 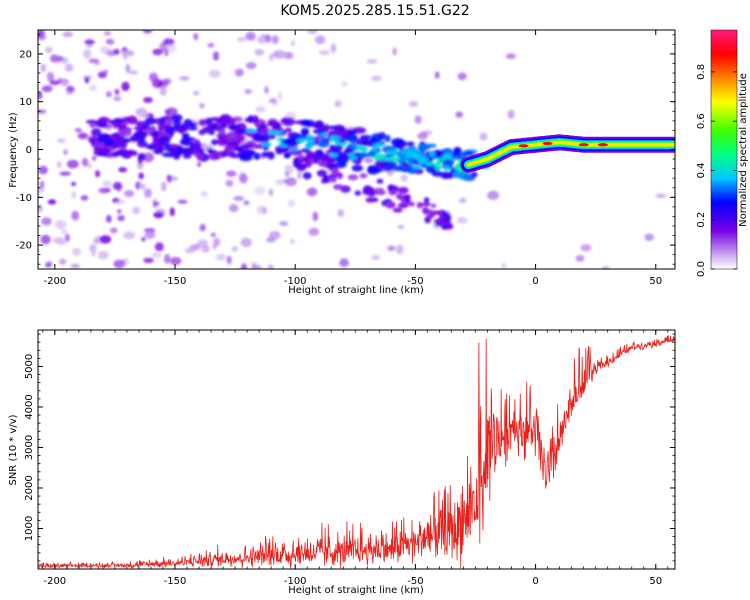 What do you see at coordinates (29, 487) in the screenshot?
I see `snr-ytick-label: 2000` at bounding box center [29, 487].